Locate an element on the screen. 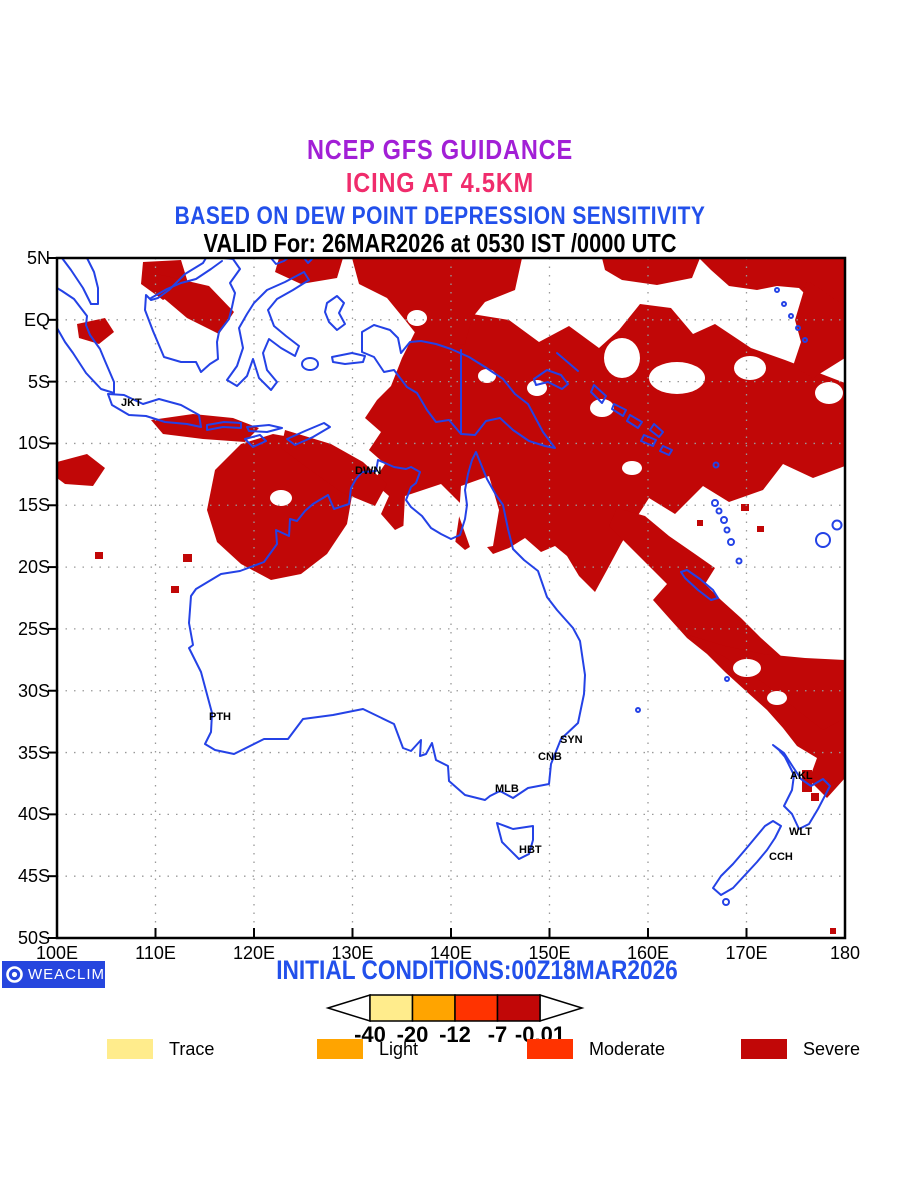  lat-tick-label: 20S is located at coordinates (33, 567).